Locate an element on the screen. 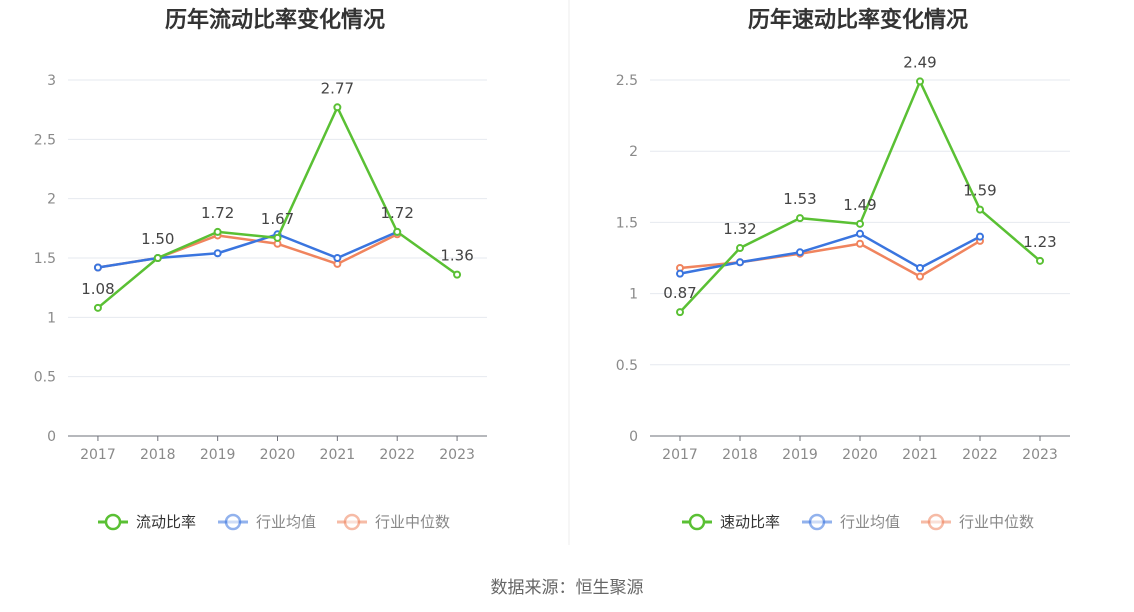 Image resolution: width=1134 pixels, height=612 pixels. legend-item: 速动比率 is located at coordinates (731, 522).